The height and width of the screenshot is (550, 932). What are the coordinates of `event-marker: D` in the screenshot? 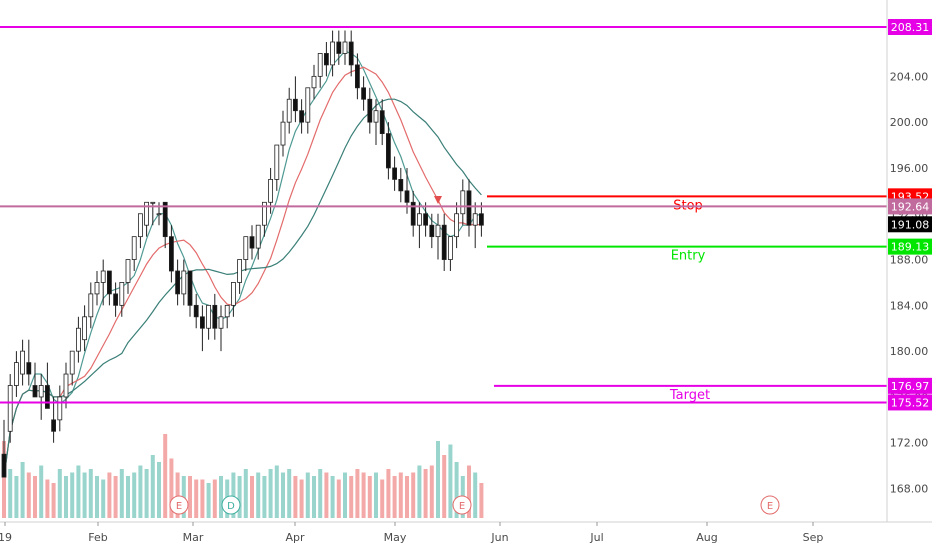 It's located at (231, 505).